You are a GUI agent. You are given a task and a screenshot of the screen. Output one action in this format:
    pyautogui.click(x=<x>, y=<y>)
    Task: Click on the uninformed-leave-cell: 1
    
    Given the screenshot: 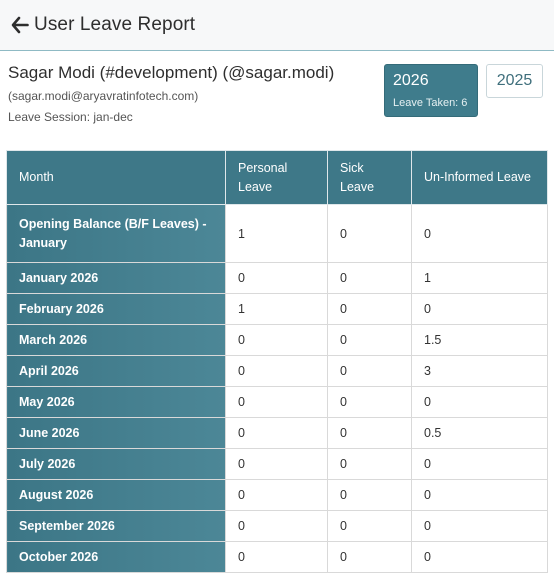 What is the action you would take?
    pyautogui.click(x=479, y=278)
    